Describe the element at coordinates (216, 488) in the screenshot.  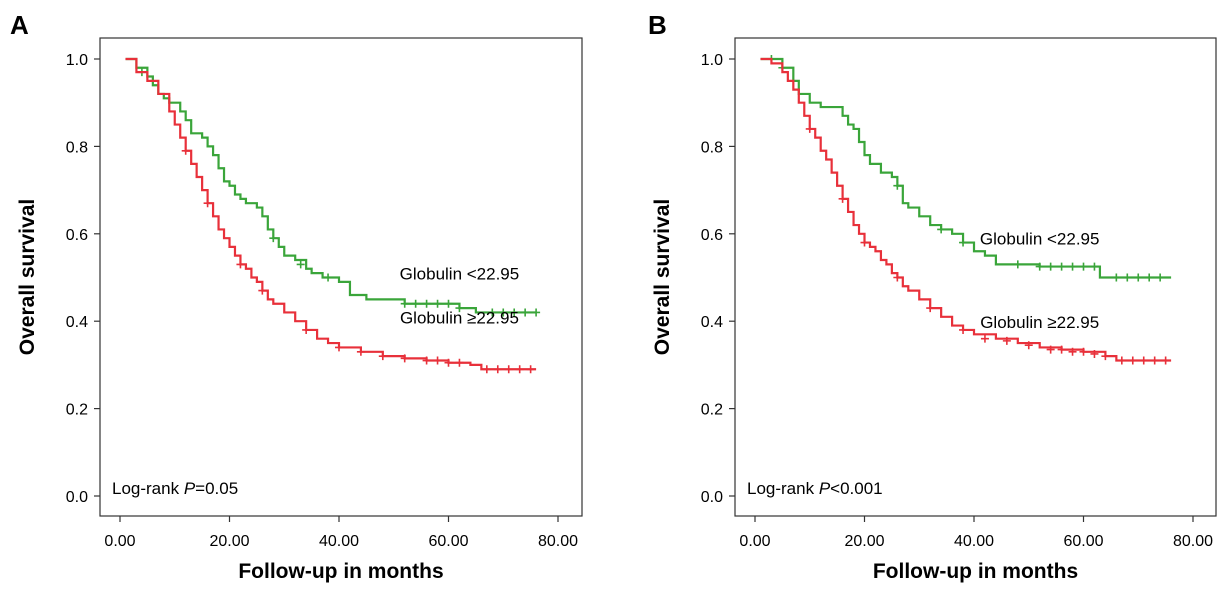
I see `log-rank-value: =0.05` at that location.